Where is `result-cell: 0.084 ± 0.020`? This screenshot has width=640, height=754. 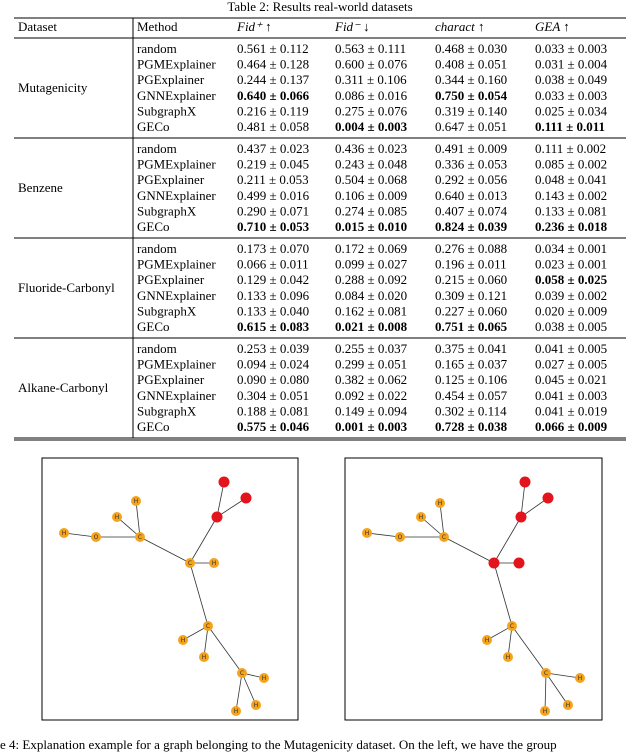
result-cell: 0.084 ± 0.020 is located at coordinates (371, 295).